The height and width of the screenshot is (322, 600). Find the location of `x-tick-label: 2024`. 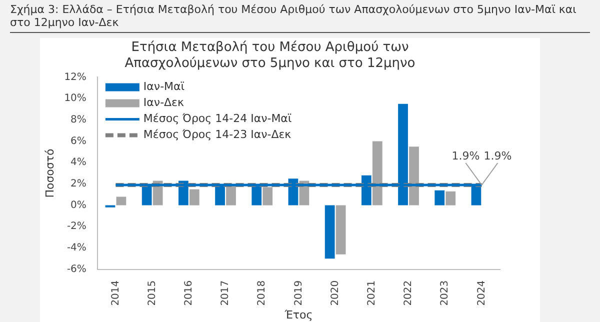

x-tick-label: 2024 is located at coordinates (482, 293).